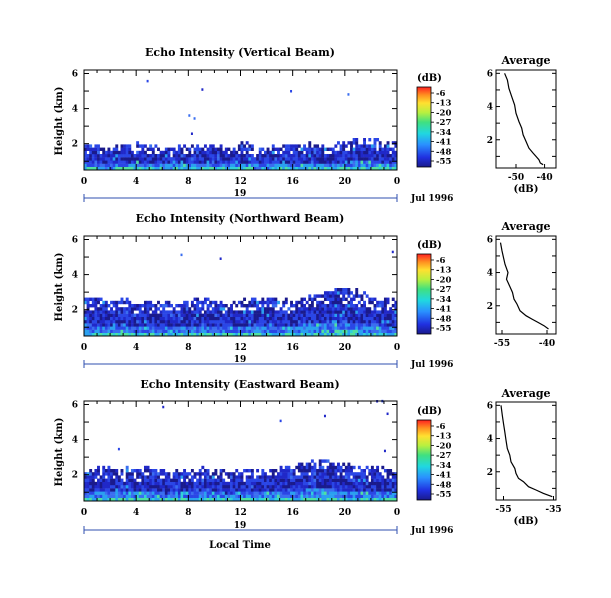 This screenshot has width=611, height=598. I want to click on panel-title: Echo Intensity (Vertical Beam), so click(240, 52).